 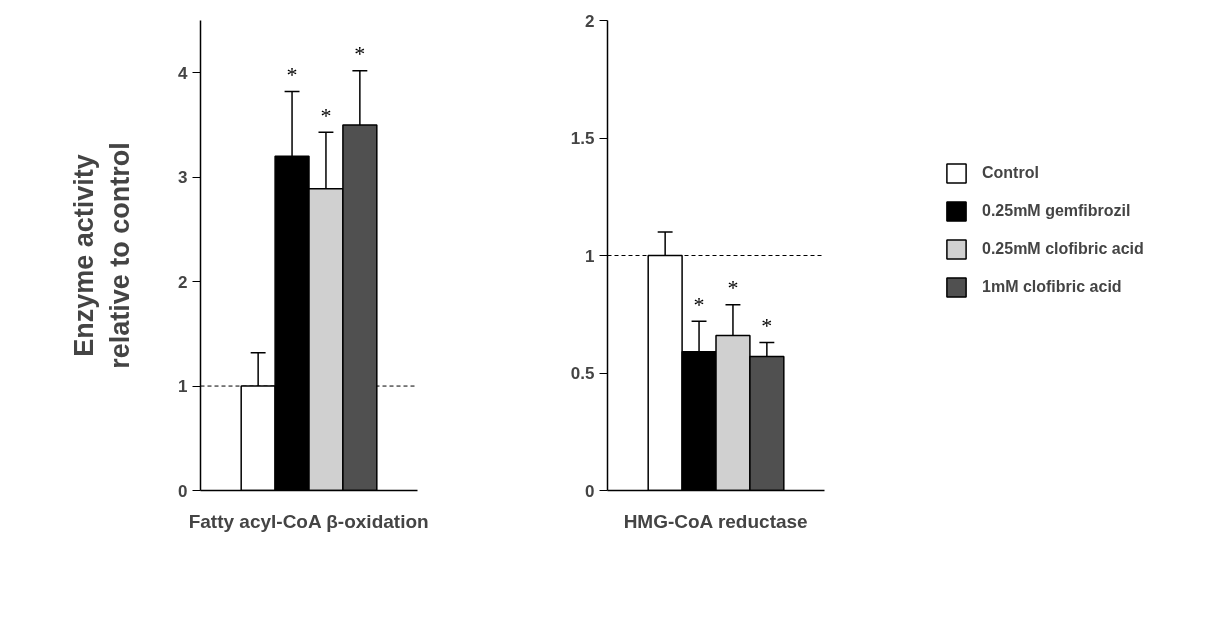 What do you see at coordinates (582, 138) in the screenshot?
I see `y-tick-label: 1.5` at bounding box center [582, 138].